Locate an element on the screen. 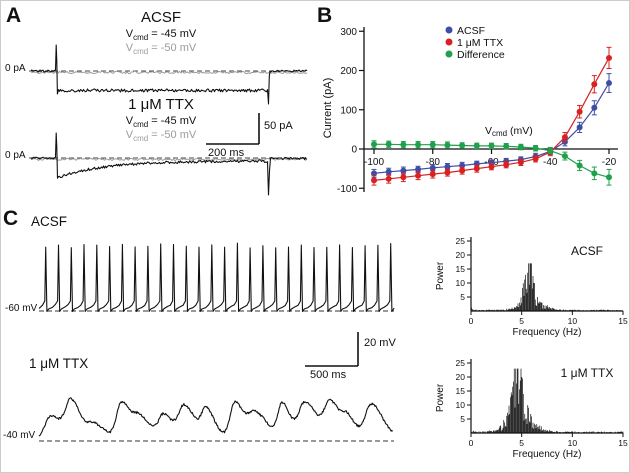 Image resolution: width=630 pixels, height=473 pixels. panel-c-scale-vertical-label: 20 mV is located at coordinates (380, 343).